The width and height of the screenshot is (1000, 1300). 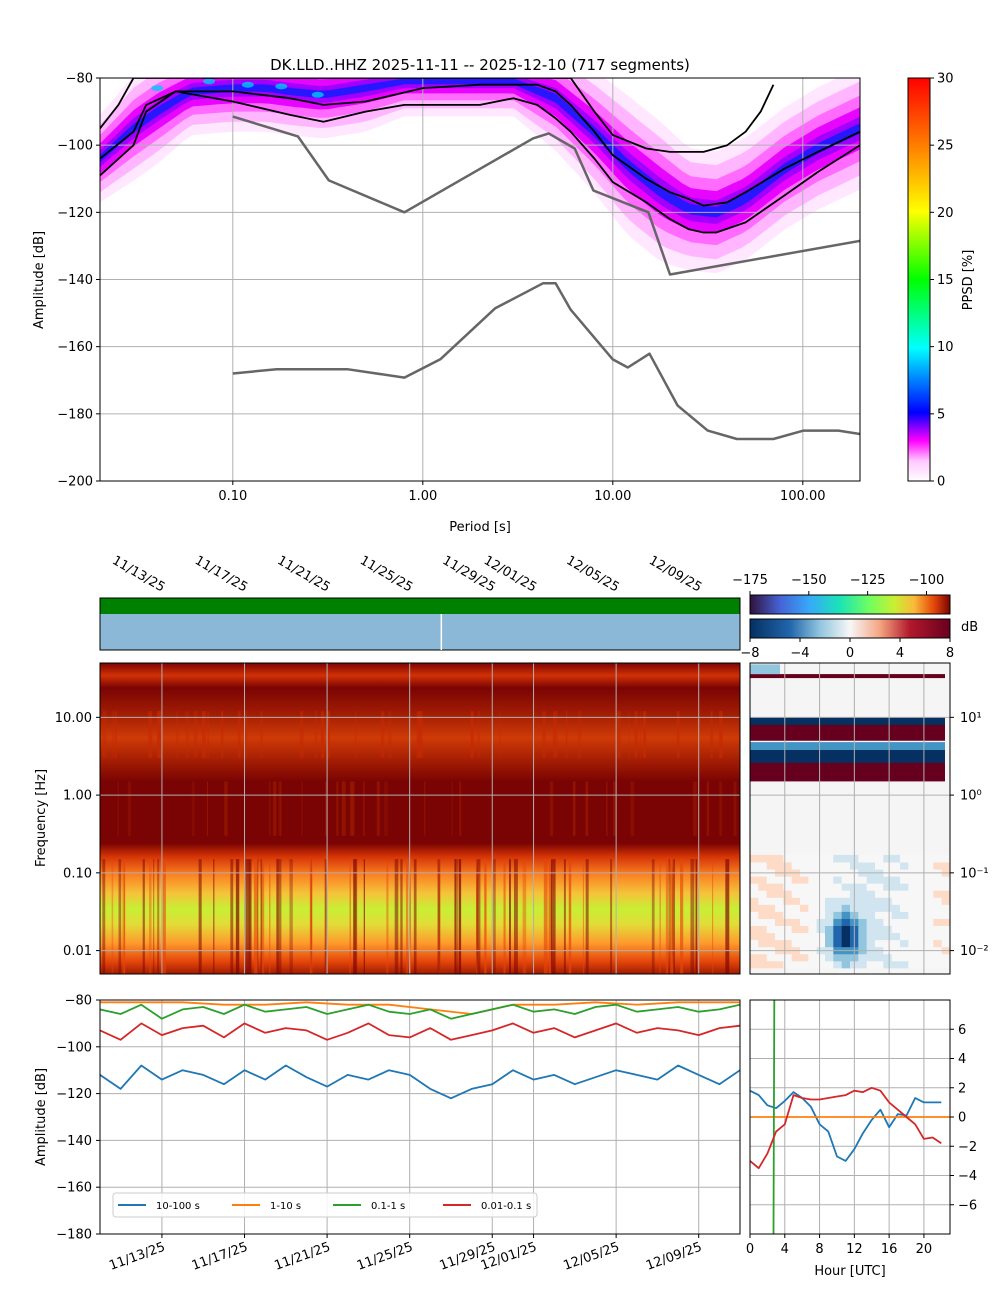 What do you see at coordinates (850, 628) in the screenshot?
I see `deviation-colorbar` at bounding box center [850, 628].